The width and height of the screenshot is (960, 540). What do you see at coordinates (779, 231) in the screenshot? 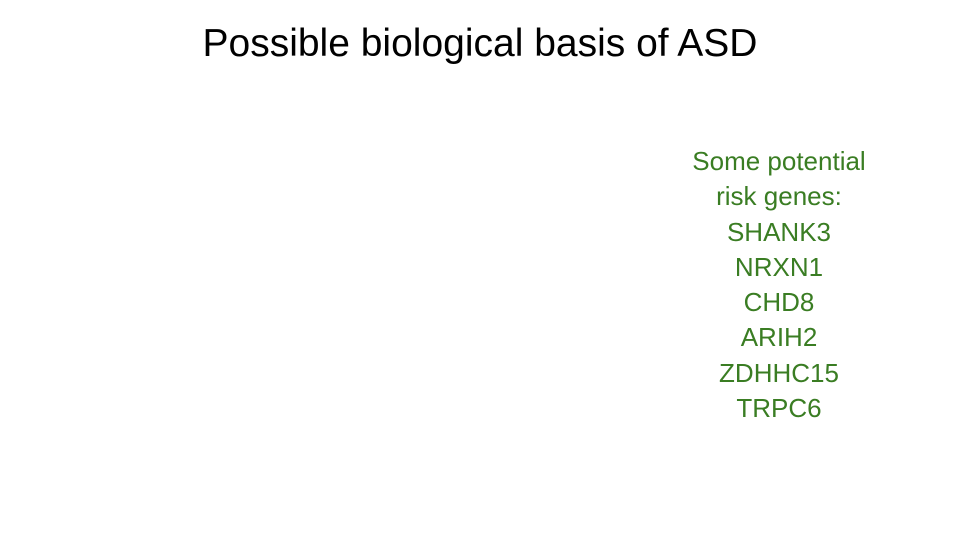
I see `gene-item: SHANK3` at bounding box center [779, 231].